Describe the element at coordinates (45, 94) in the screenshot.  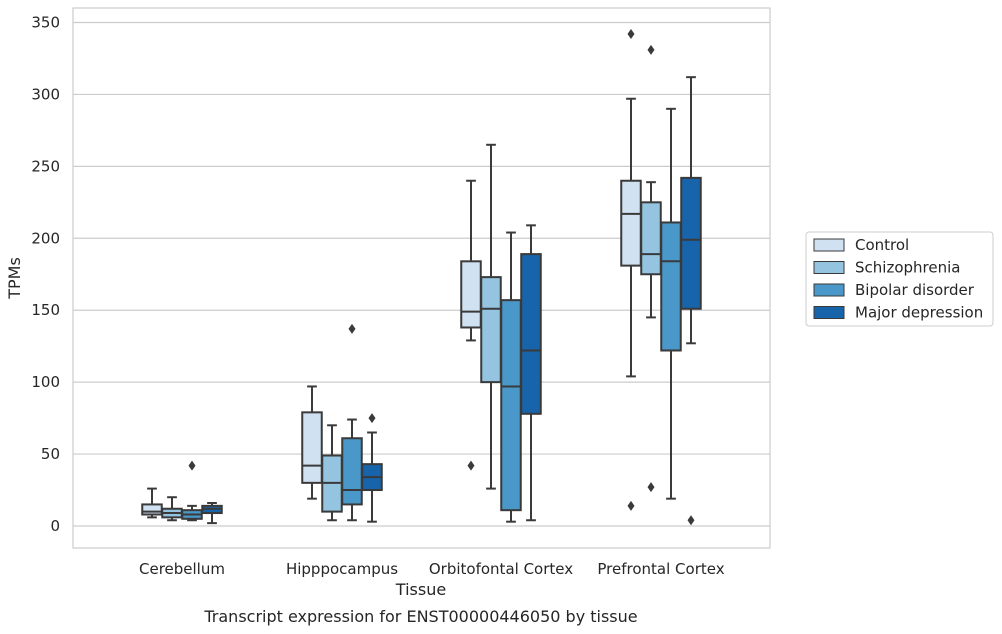
I see `y-tick-label-300: 300` at that location.